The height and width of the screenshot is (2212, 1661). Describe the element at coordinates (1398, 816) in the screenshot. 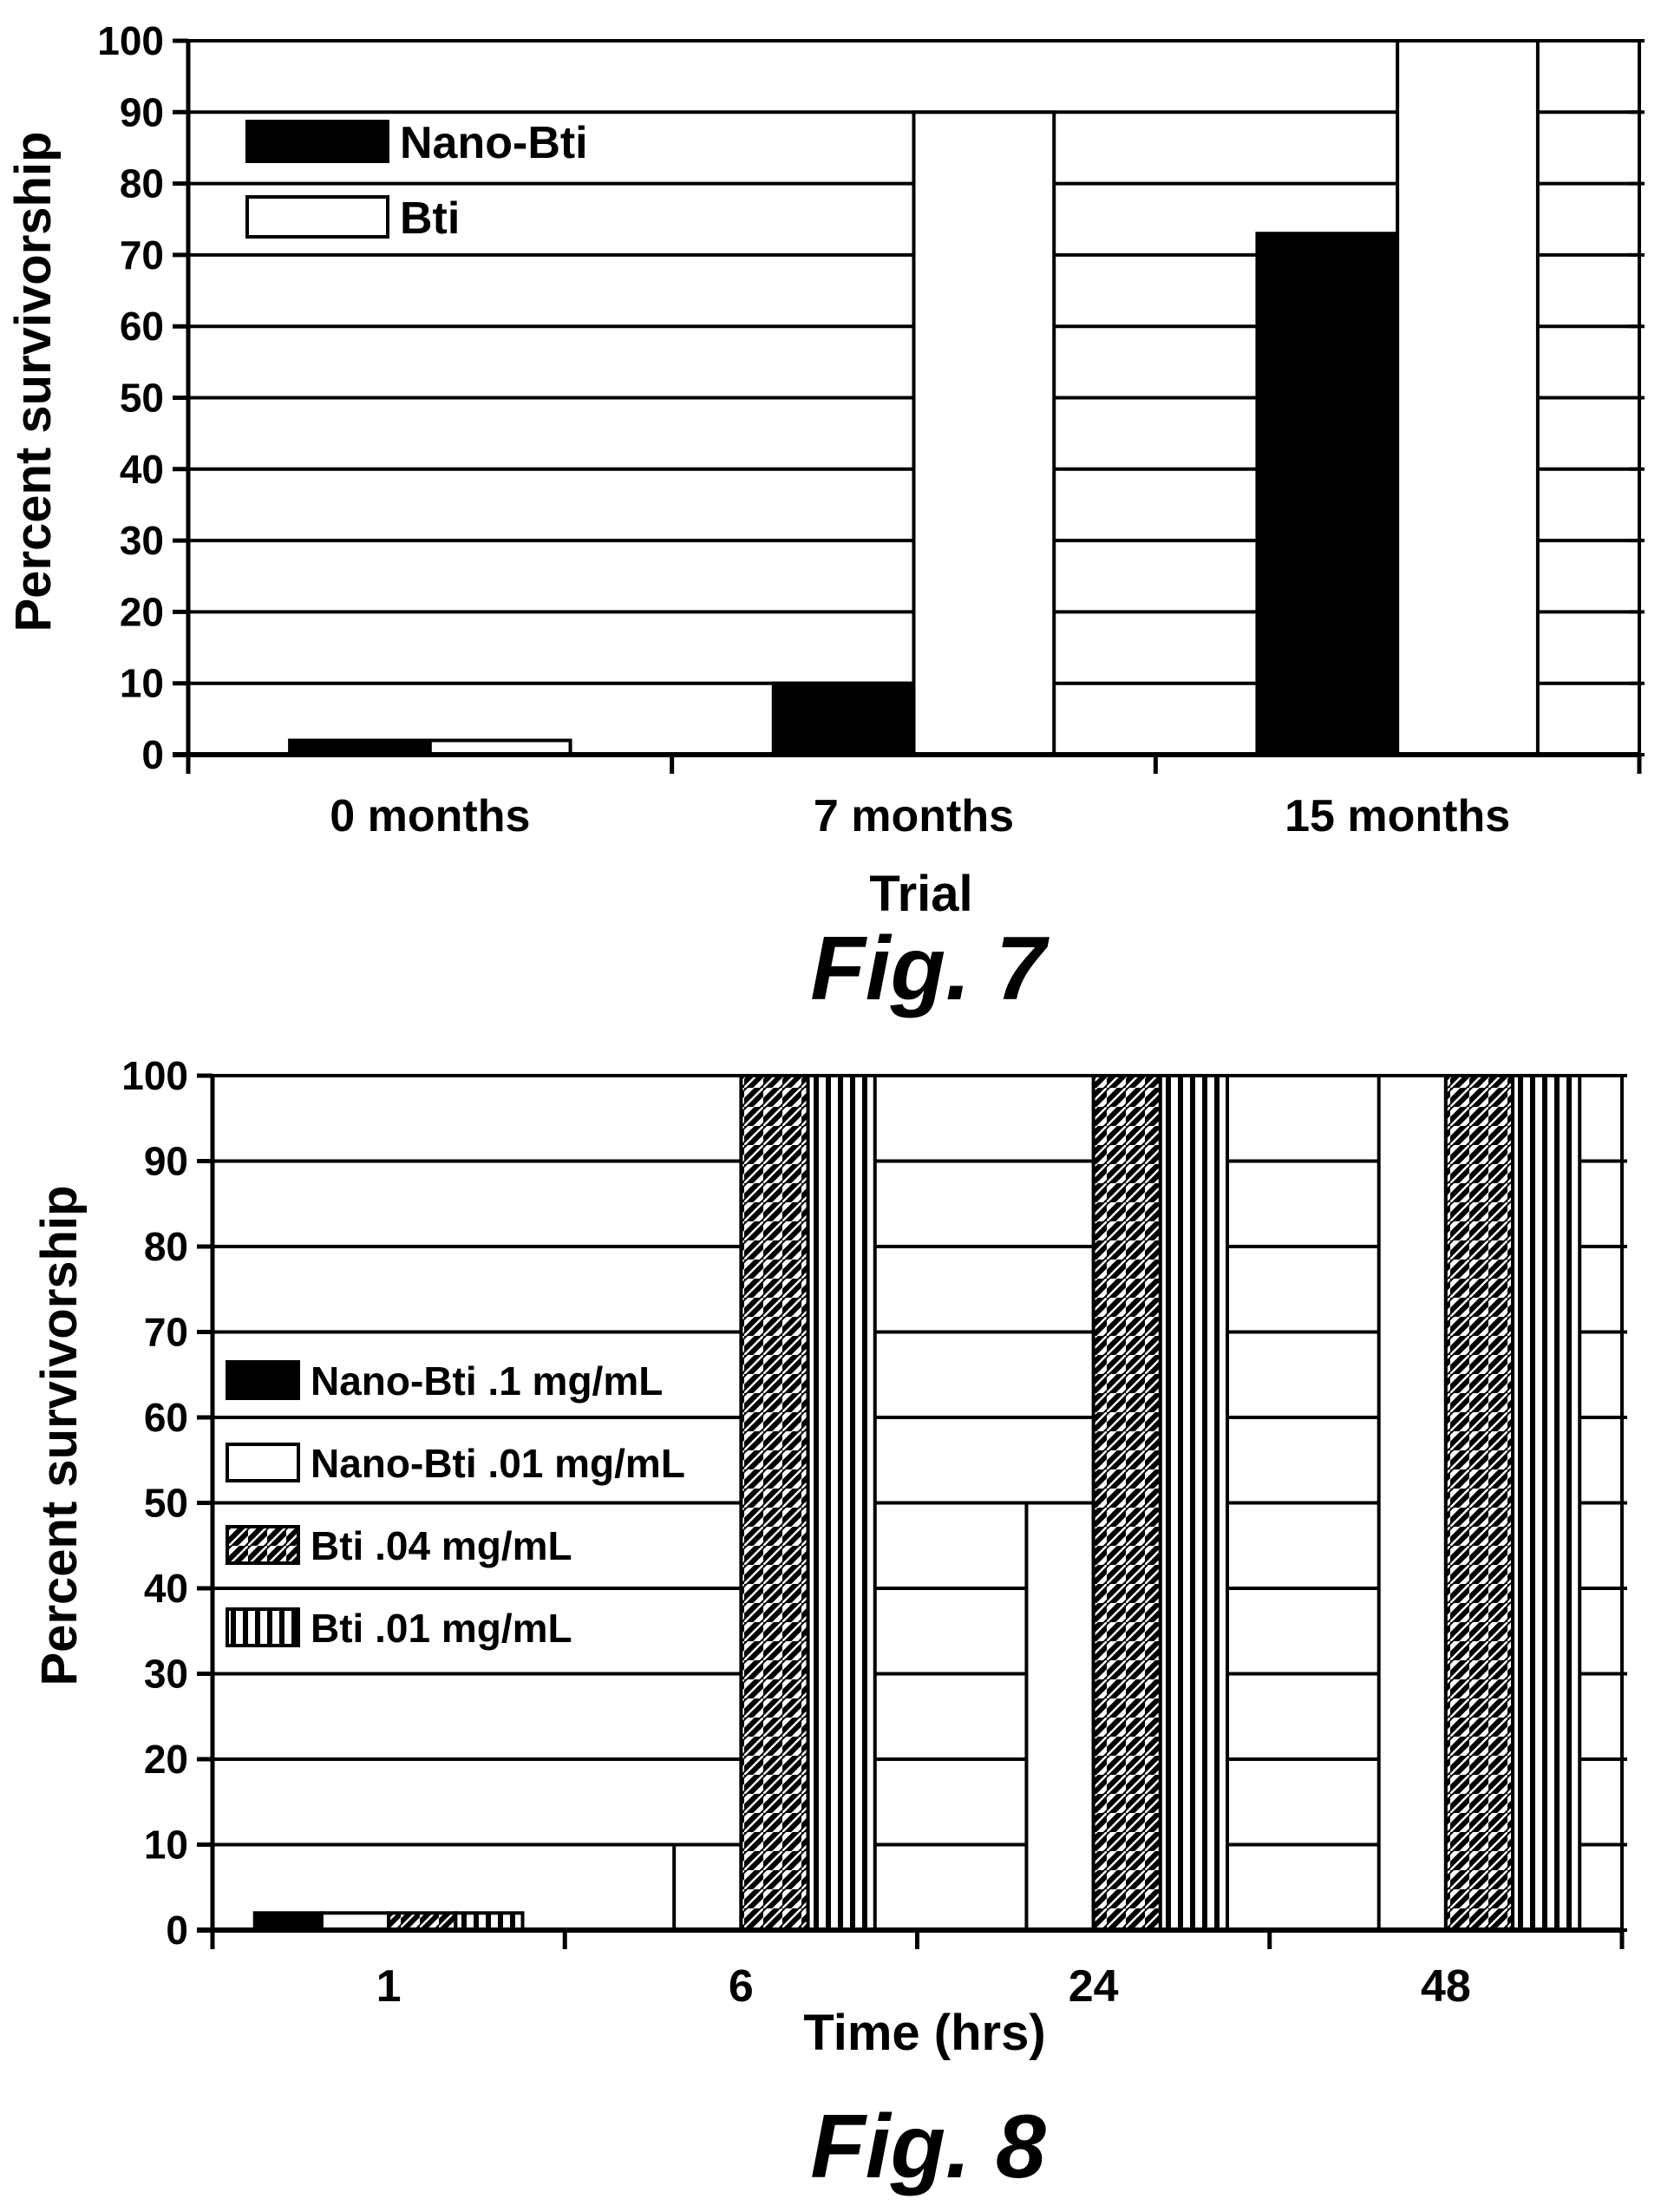

I see `x-category-label: 15 months` at that location.